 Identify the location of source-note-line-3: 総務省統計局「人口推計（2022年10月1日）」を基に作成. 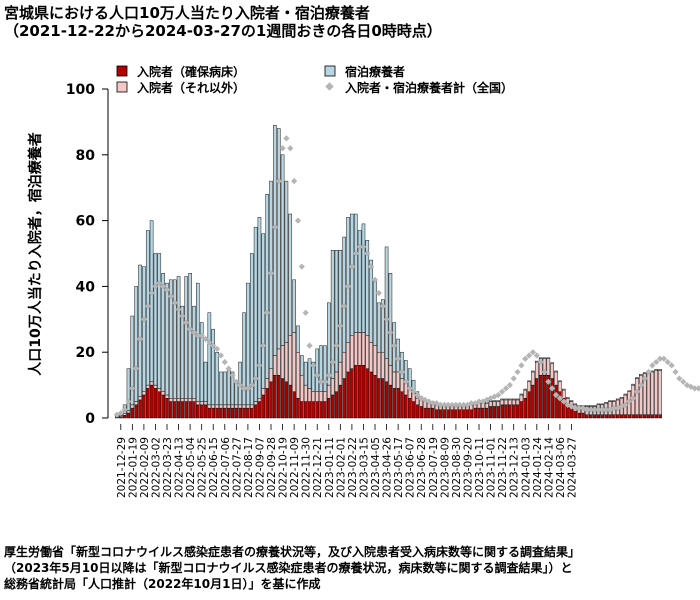
(162, 584).